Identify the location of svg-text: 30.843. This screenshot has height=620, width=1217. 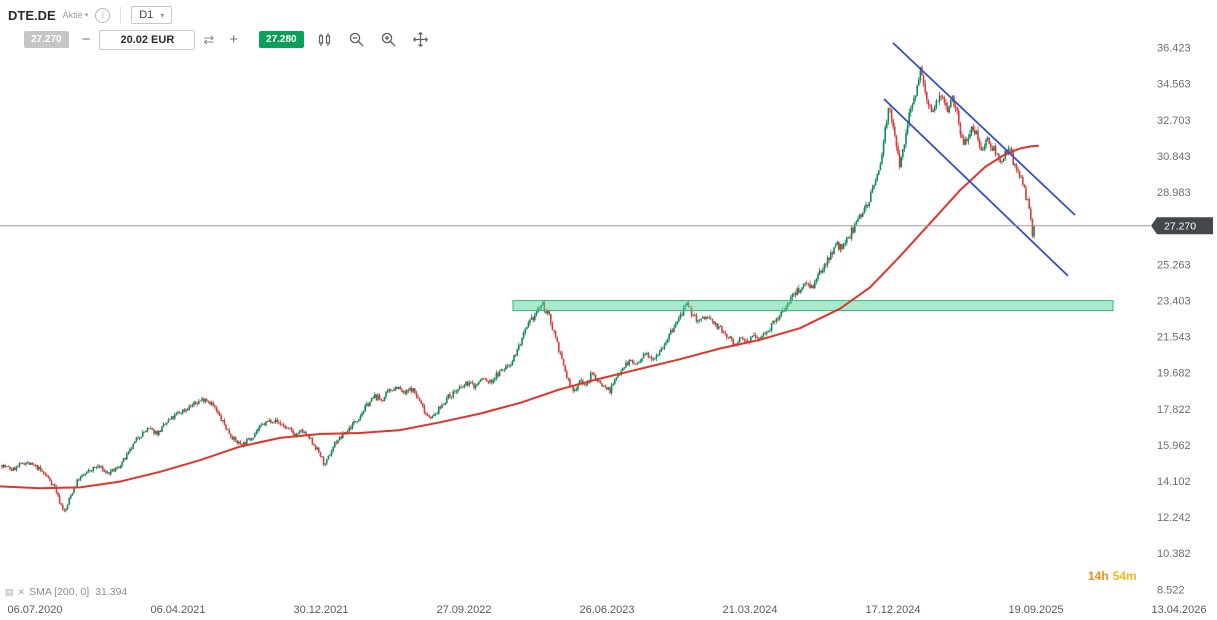
(1174, 157).